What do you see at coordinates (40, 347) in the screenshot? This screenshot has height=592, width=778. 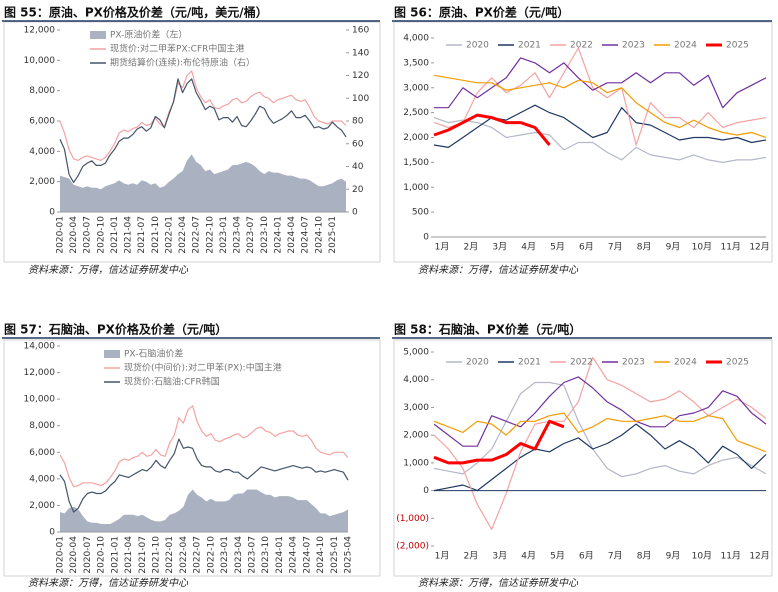 I see `y-tick-label: 14,000` at bounding box center [40, 347].